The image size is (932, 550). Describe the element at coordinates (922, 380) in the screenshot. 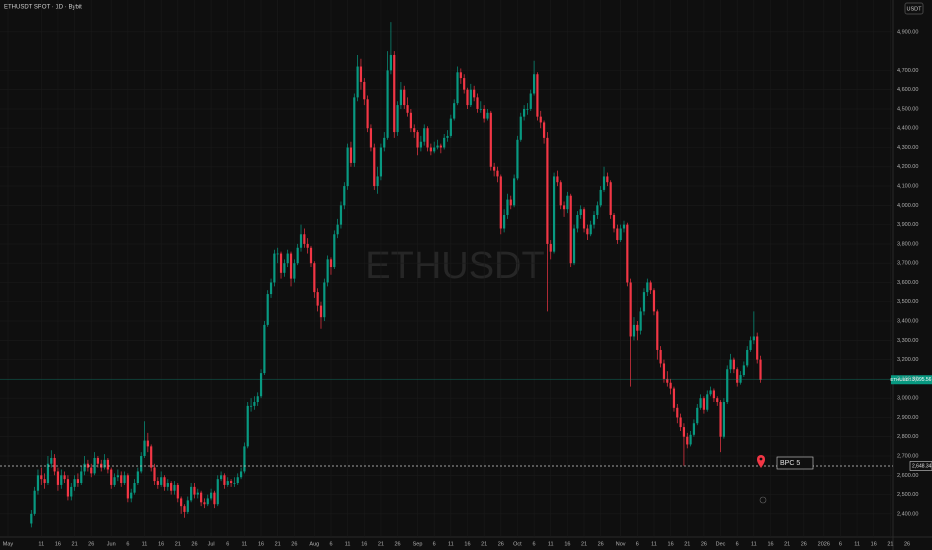

I see `last-price-label: 3,095.56` at that location.